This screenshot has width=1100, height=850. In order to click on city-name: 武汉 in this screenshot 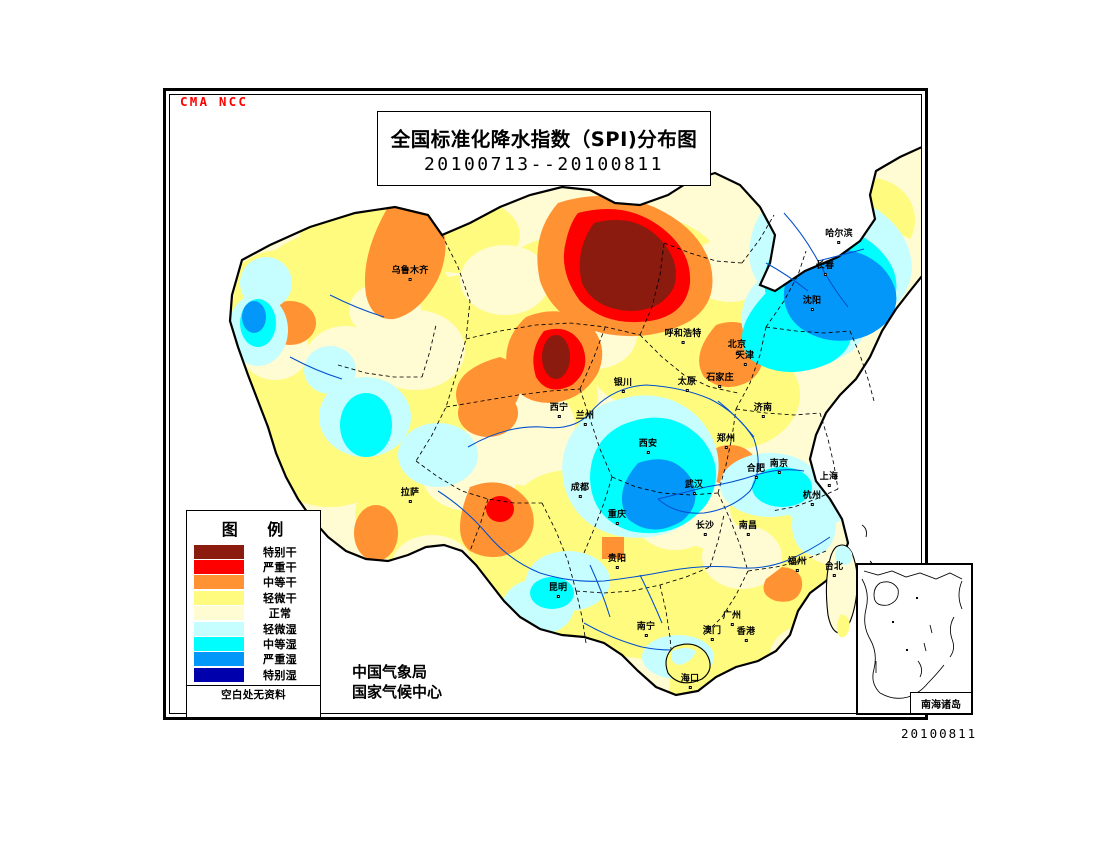, I will do `click(694, 485)`.